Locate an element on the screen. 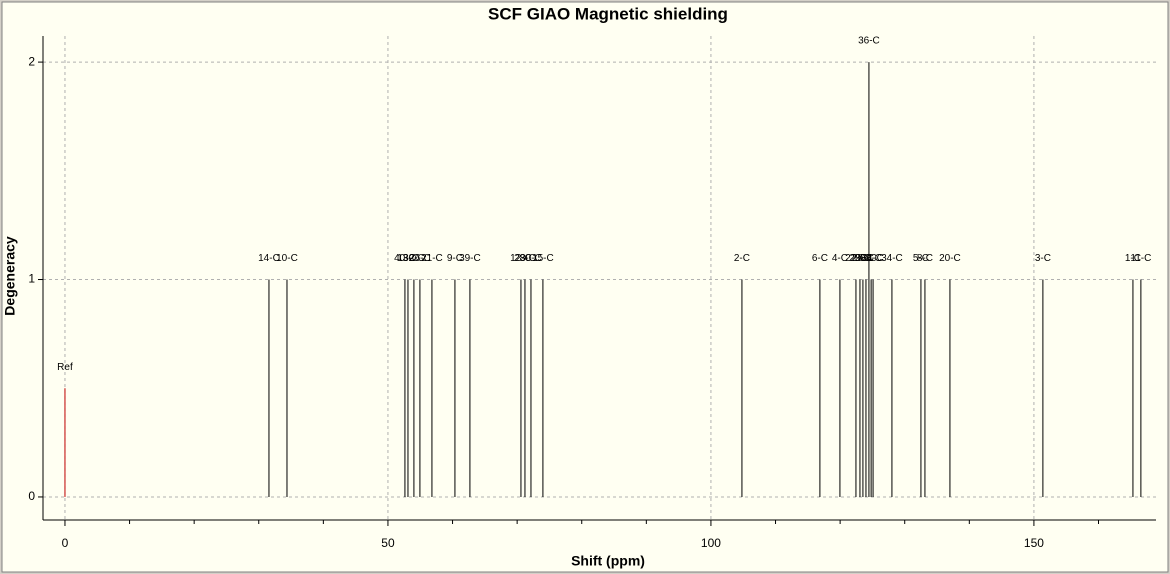 The width and height of the screenshot is (1170, 574). peak-label: 40-C is located at coordinates (405, 258).